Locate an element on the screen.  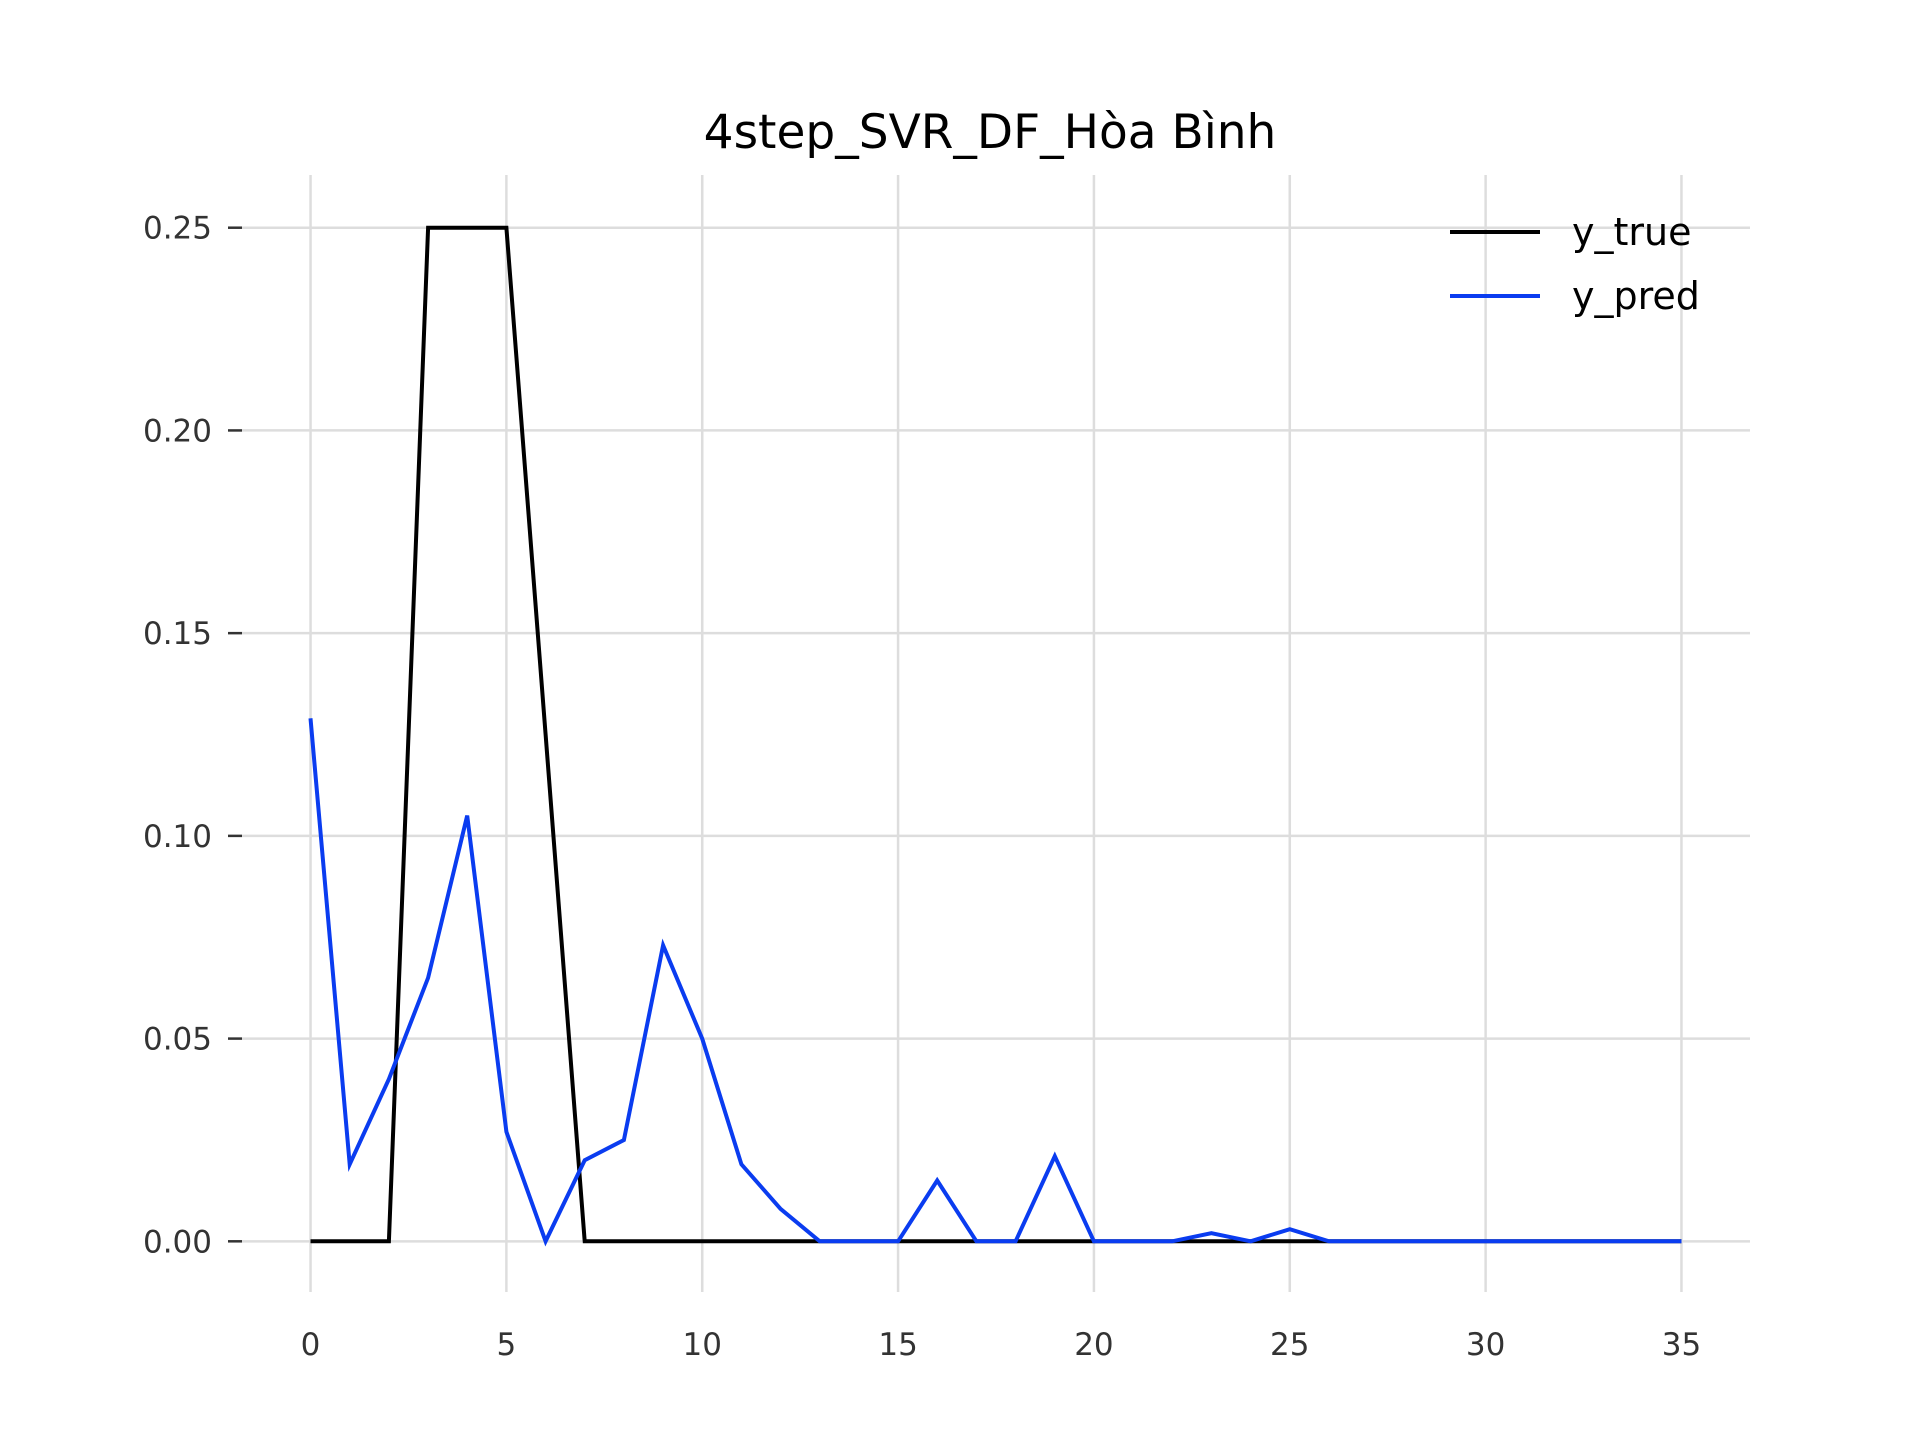
x-tick-label: 25 is located at coordinates (1289, 1345).